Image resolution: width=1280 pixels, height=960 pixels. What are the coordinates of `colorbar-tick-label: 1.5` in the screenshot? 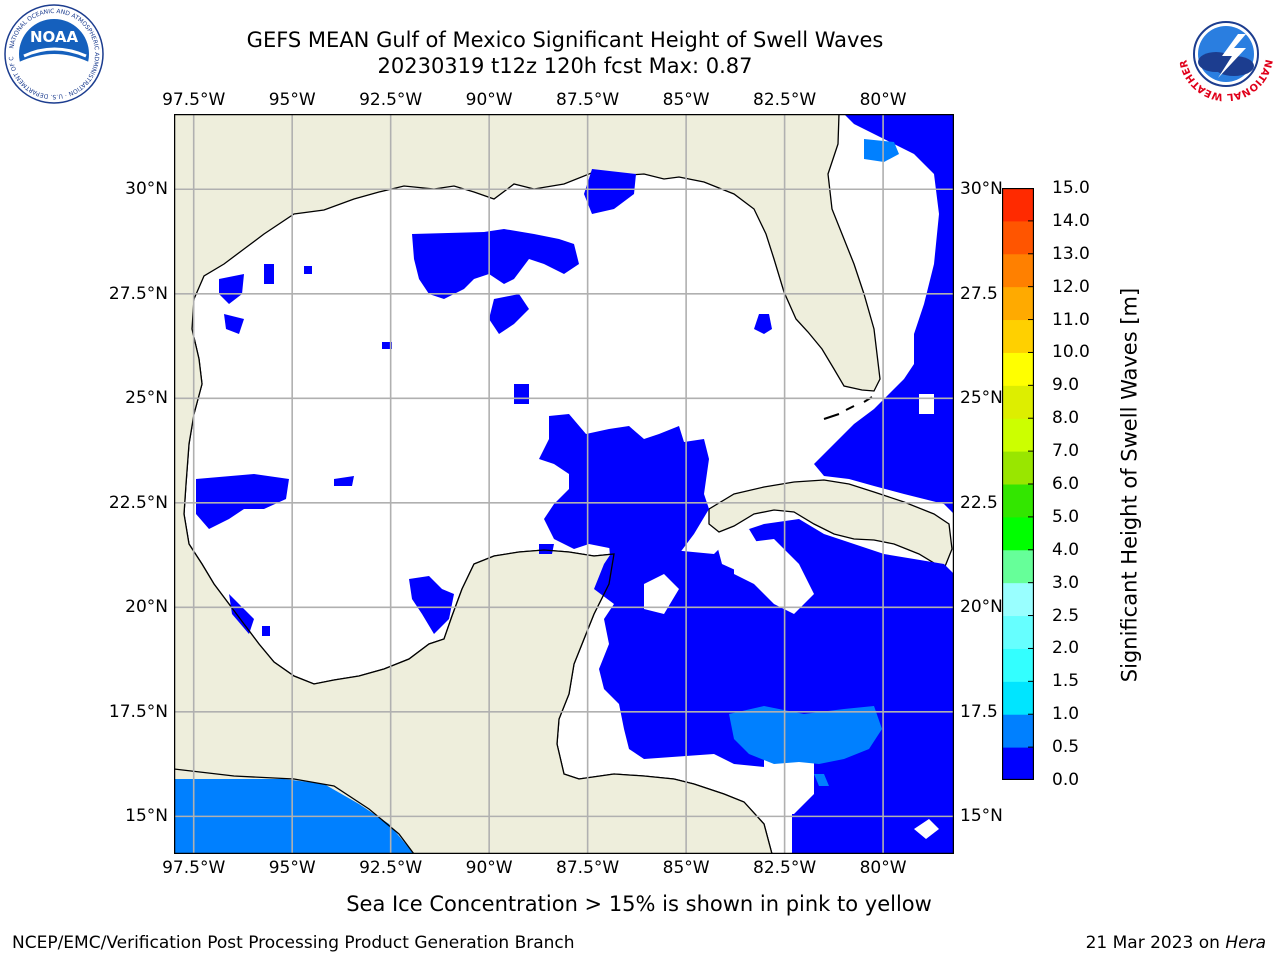 It's located at (1066, 681).